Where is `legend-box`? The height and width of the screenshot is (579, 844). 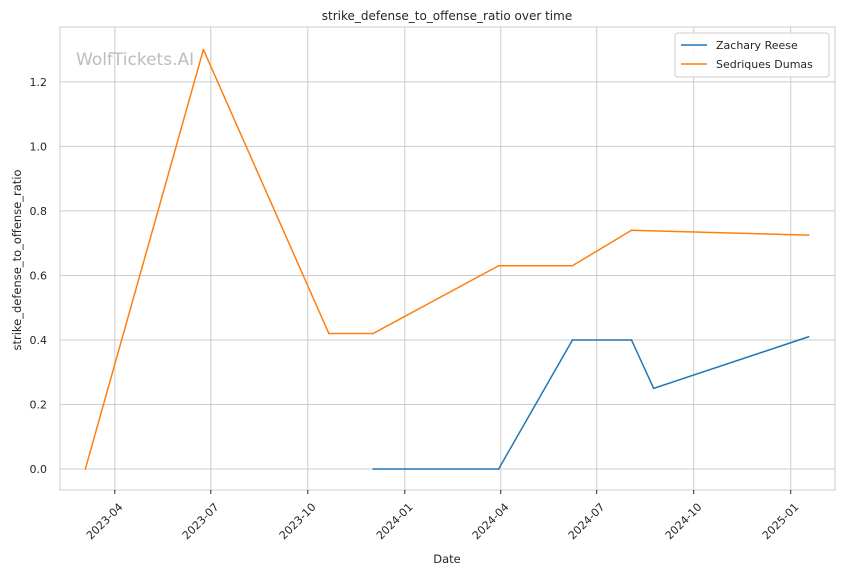 legend-box is located at coordinates (752, 55).